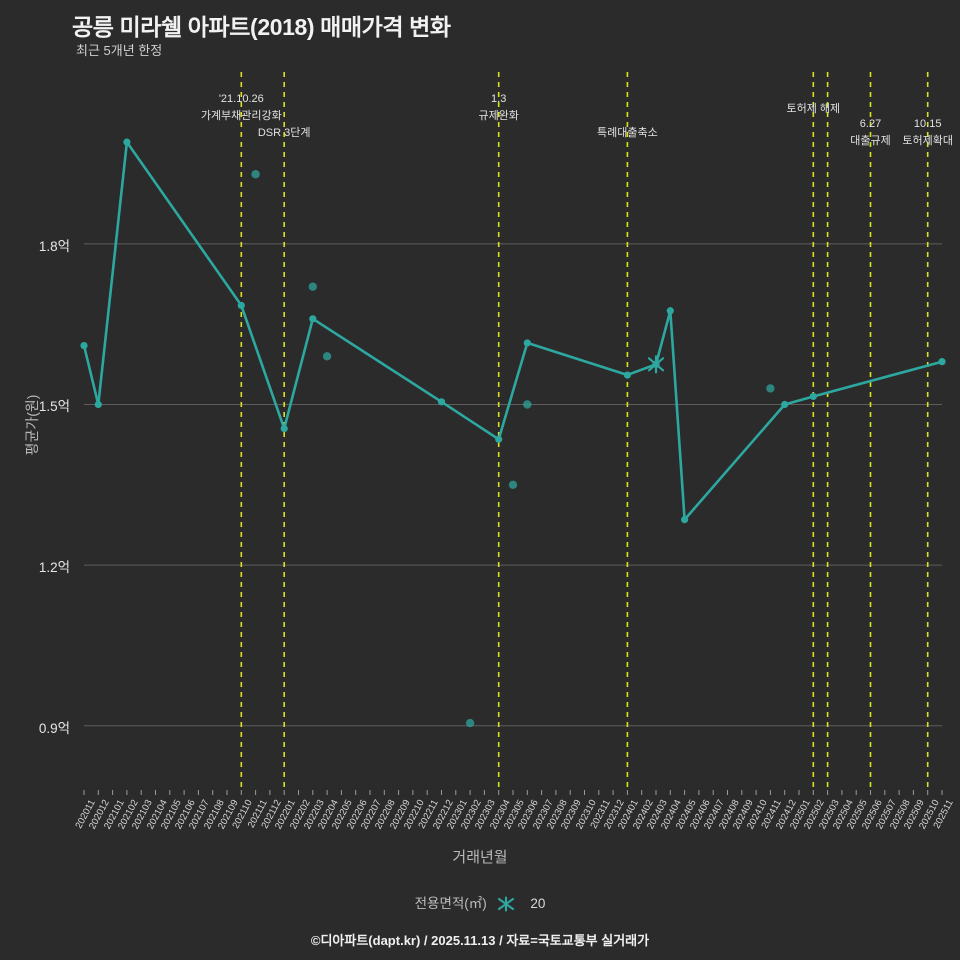  What do you see at coordinates (538, 903) in the screenshot?
I see `legend-value: 20` at bounding box center [538, 903].